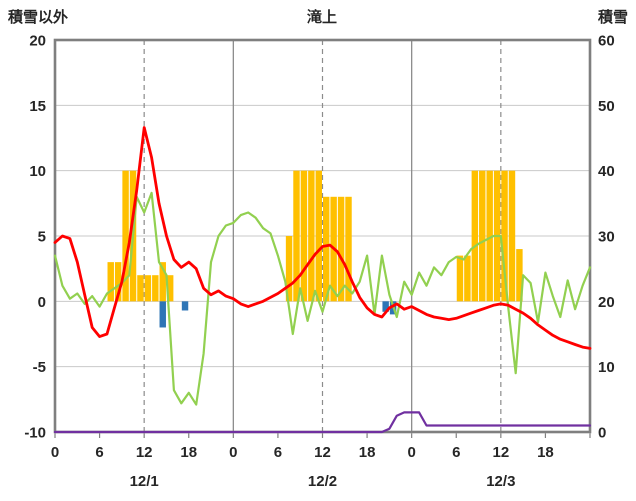 Image resolution: width=636 pixels, height=501 pixels. What do you see at coordinates (606, 41) in the screenshot?
I see `right-axis-tick-label: 60` at bounding box center [606, 41].